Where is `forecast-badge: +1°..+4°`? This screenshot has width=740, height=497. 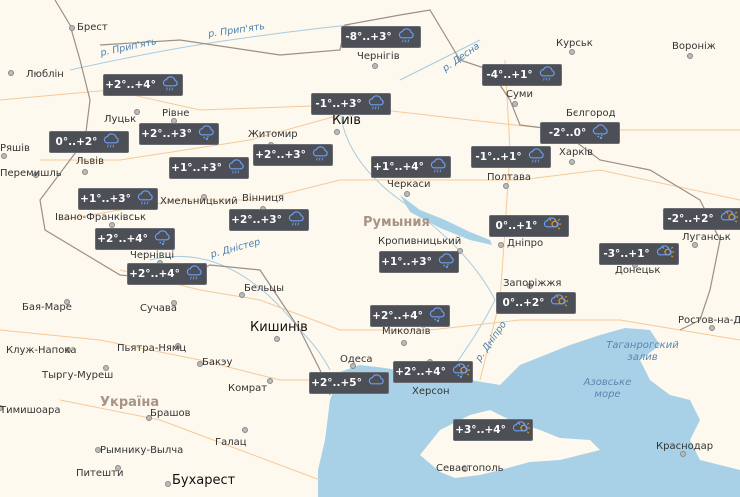 forecast-badge: +1°..+4° is located at coordinates (411, 167).